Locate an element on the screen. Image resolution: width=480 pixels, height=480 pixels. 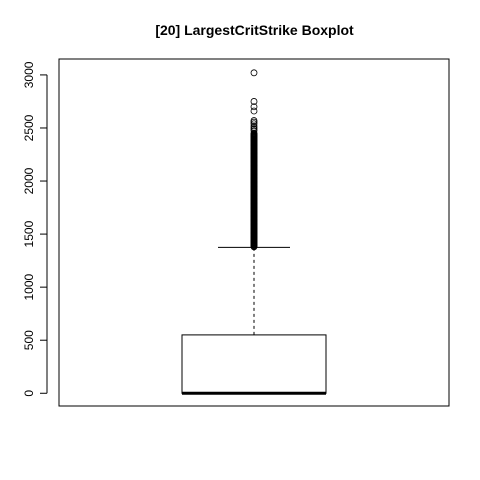
y-tick-label: 2500 is located at coordinates (29, 127).